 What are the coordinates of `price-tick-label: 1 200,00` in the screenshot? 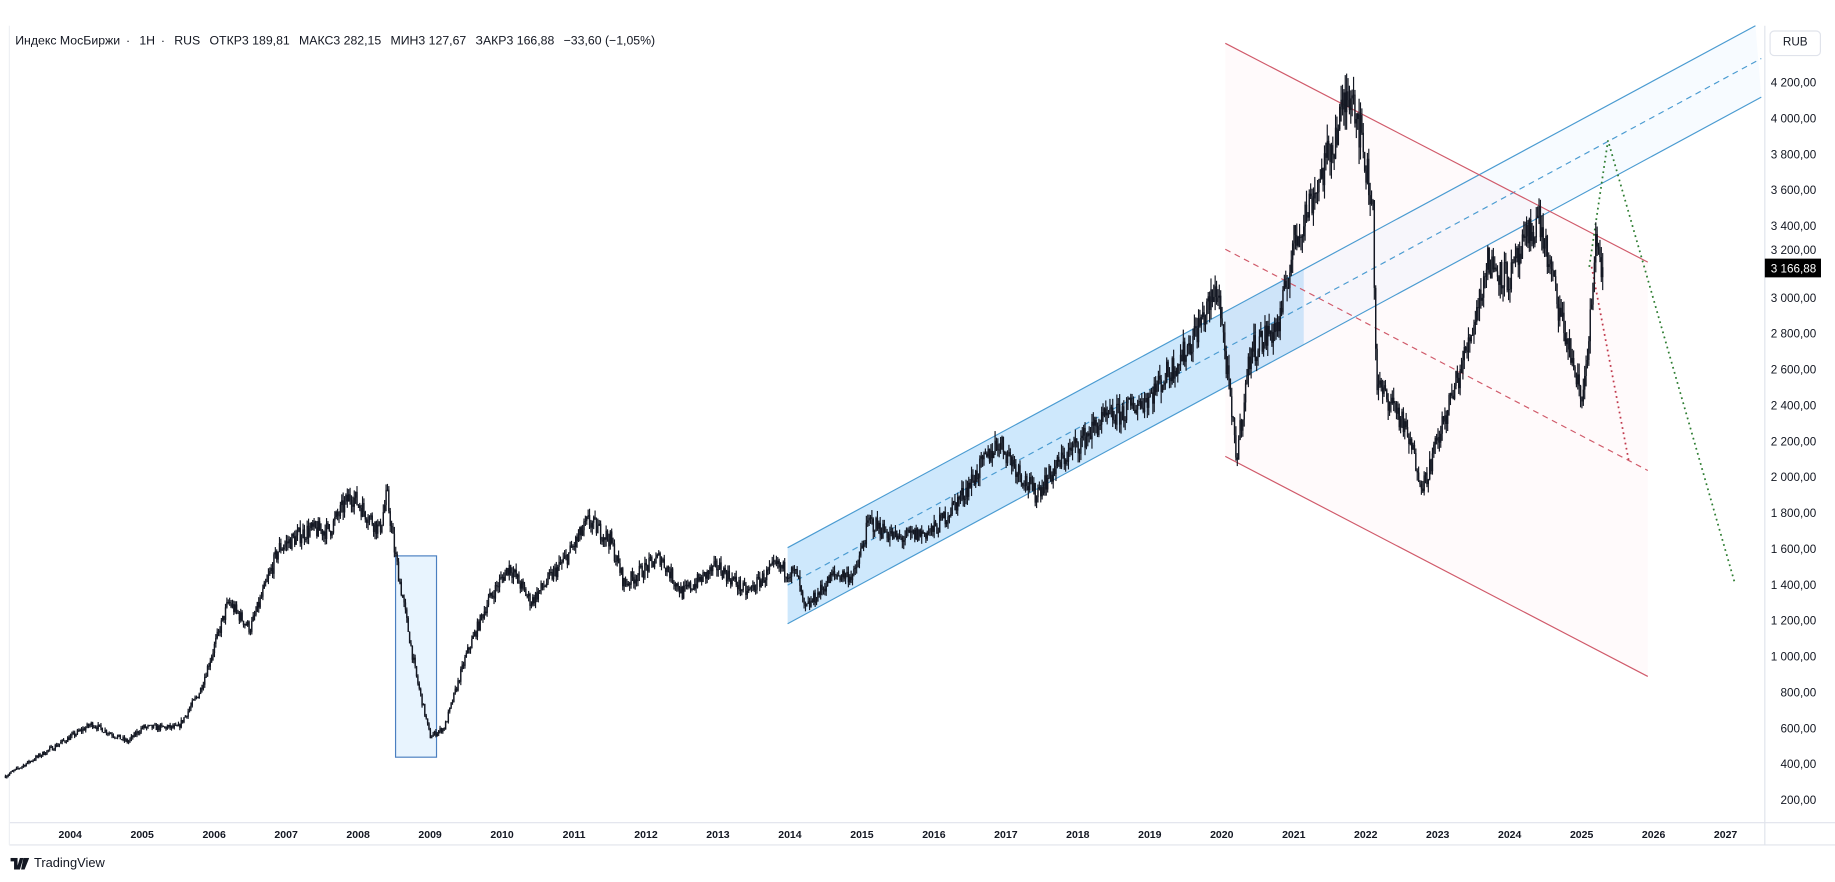 It's located at (1794, 621).